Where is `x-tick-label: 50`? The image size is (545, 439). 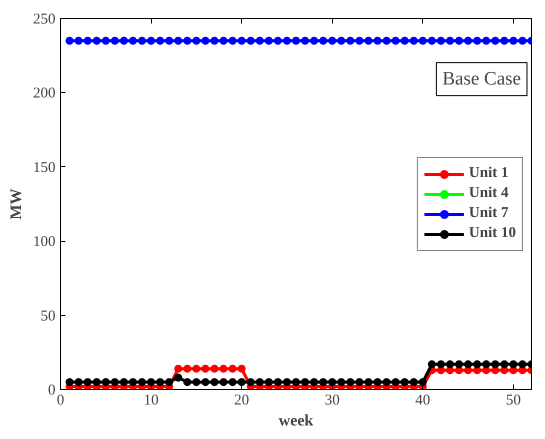 x-tick-label: 50 is located at coordinates (513, 400).